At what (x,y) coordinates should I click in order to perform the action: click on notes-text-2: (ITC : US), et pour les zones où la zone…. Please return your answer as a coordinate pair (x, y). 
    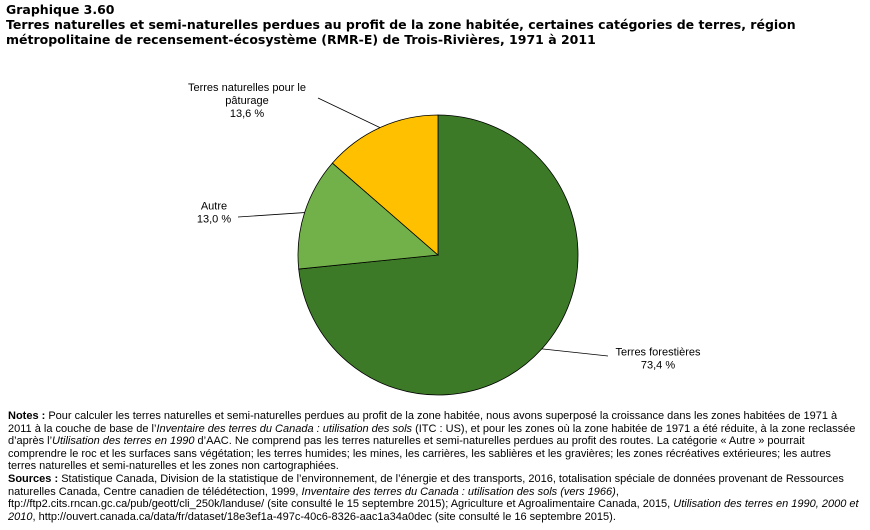
    Looking at the image, I should click on (432, 435).